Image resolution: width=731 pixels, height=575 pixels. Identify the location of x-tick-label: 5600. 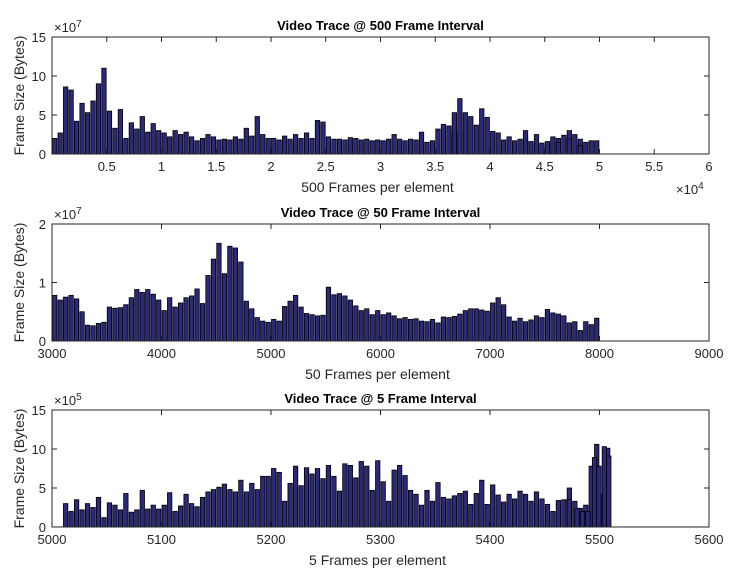
(709, 539).